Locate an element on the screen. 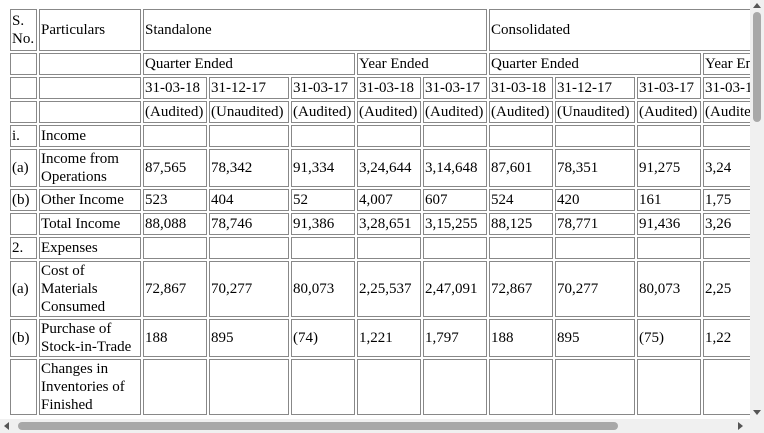 The width and height of the screenshot is (764, 433). horizontal-scroll-thumb is located at coordinates (318, 426).